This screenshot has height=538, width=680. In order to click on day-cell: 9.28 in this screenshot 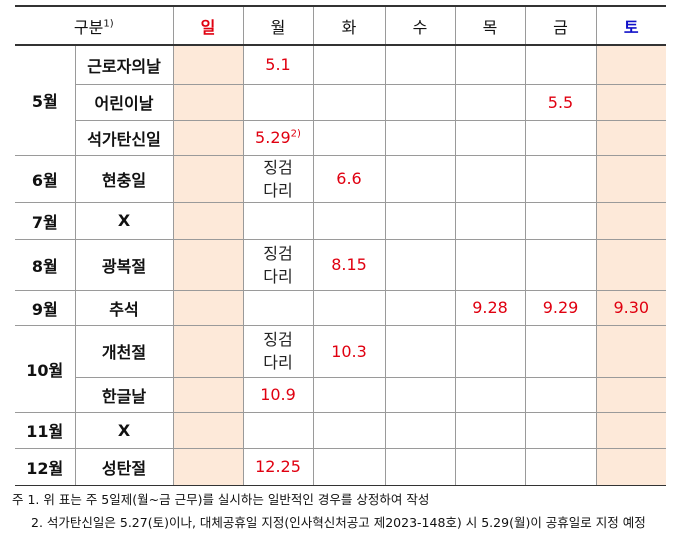, I will do `click(490, 307)`.